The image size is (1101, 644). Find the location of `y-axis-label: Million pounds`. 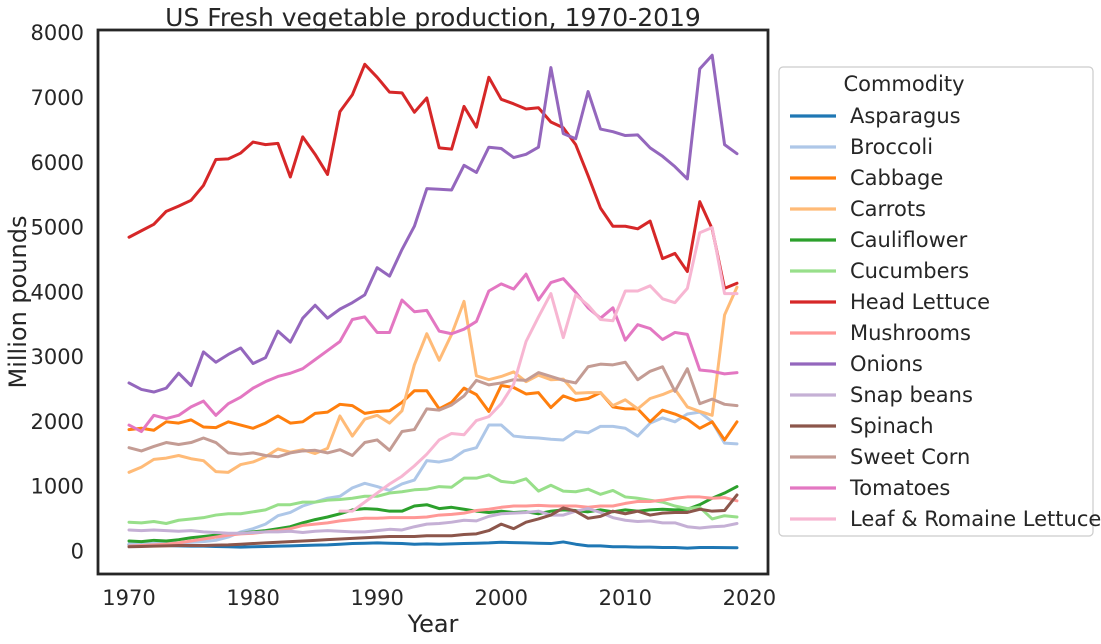

y-axis-label: Million pounds is located at coordinates (18, 302).